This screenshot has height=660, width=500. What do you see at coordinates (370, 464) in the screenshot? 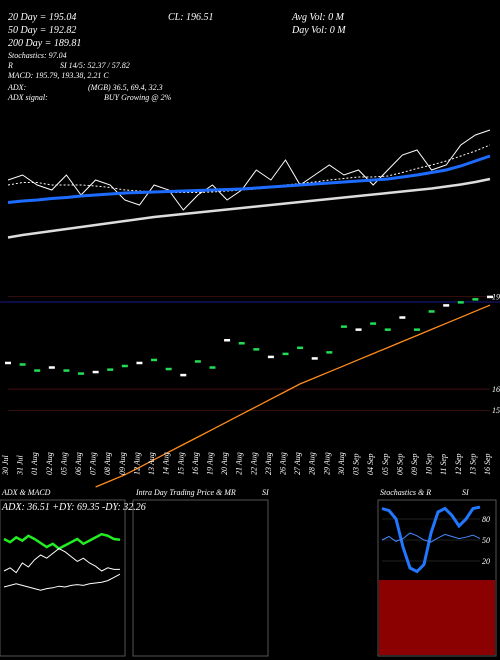
I see `x-tick-label: 04 Sep` at bounding box center [370, 464].